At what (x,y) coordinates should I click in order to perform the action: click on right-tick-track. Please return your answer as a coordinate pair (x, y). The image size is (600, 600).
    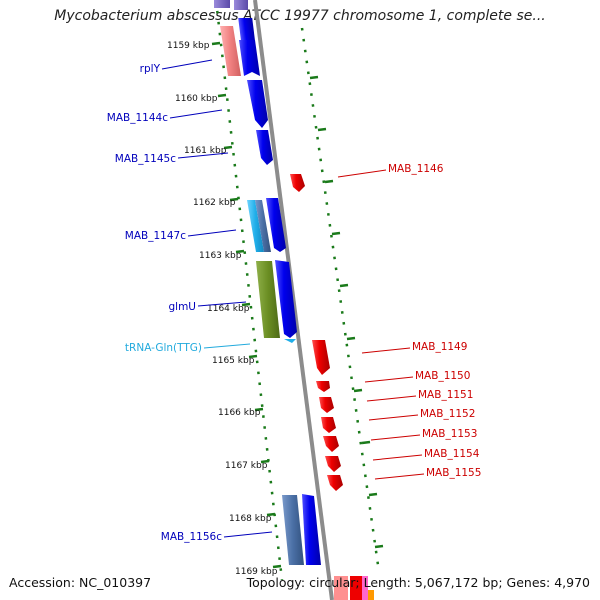
    Looking at the image, I should click on (340, 296).